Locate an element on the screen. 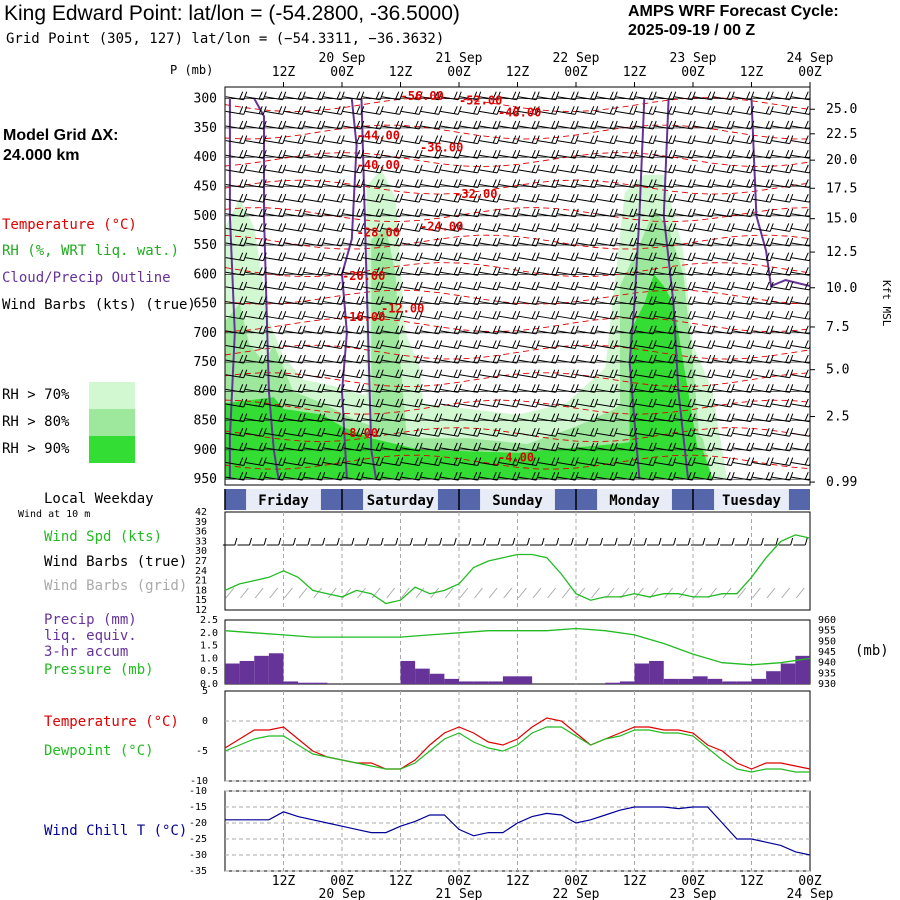  pressure-tick-label: 900 is located at coordinates (205, 450).